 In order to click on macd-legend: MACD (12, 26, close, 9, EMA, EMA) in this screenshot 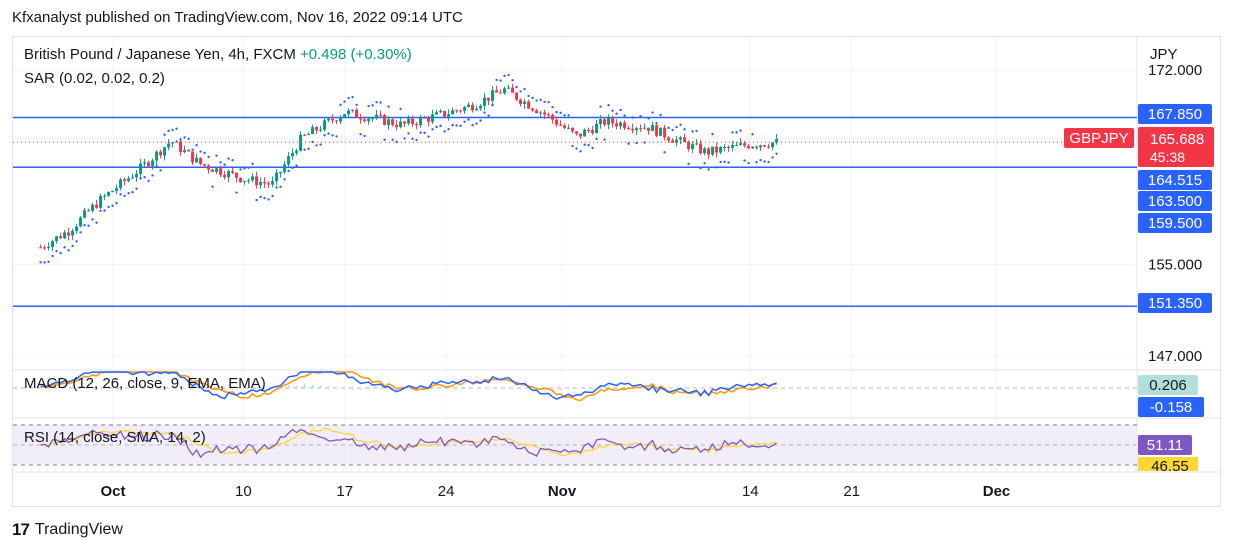, I will do `click(145, 383)`.